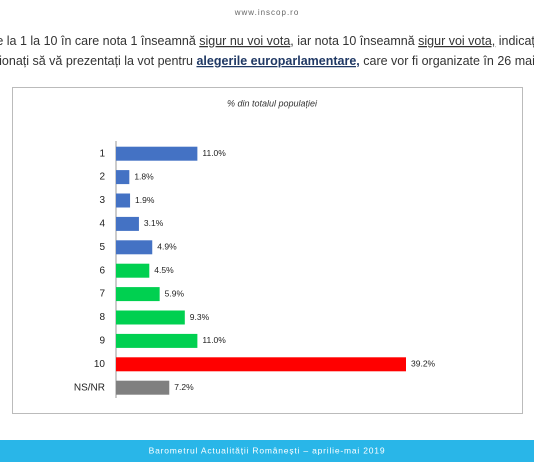 The image size is (534, 462). I want to click on category-label: 3, so click(102, 200).